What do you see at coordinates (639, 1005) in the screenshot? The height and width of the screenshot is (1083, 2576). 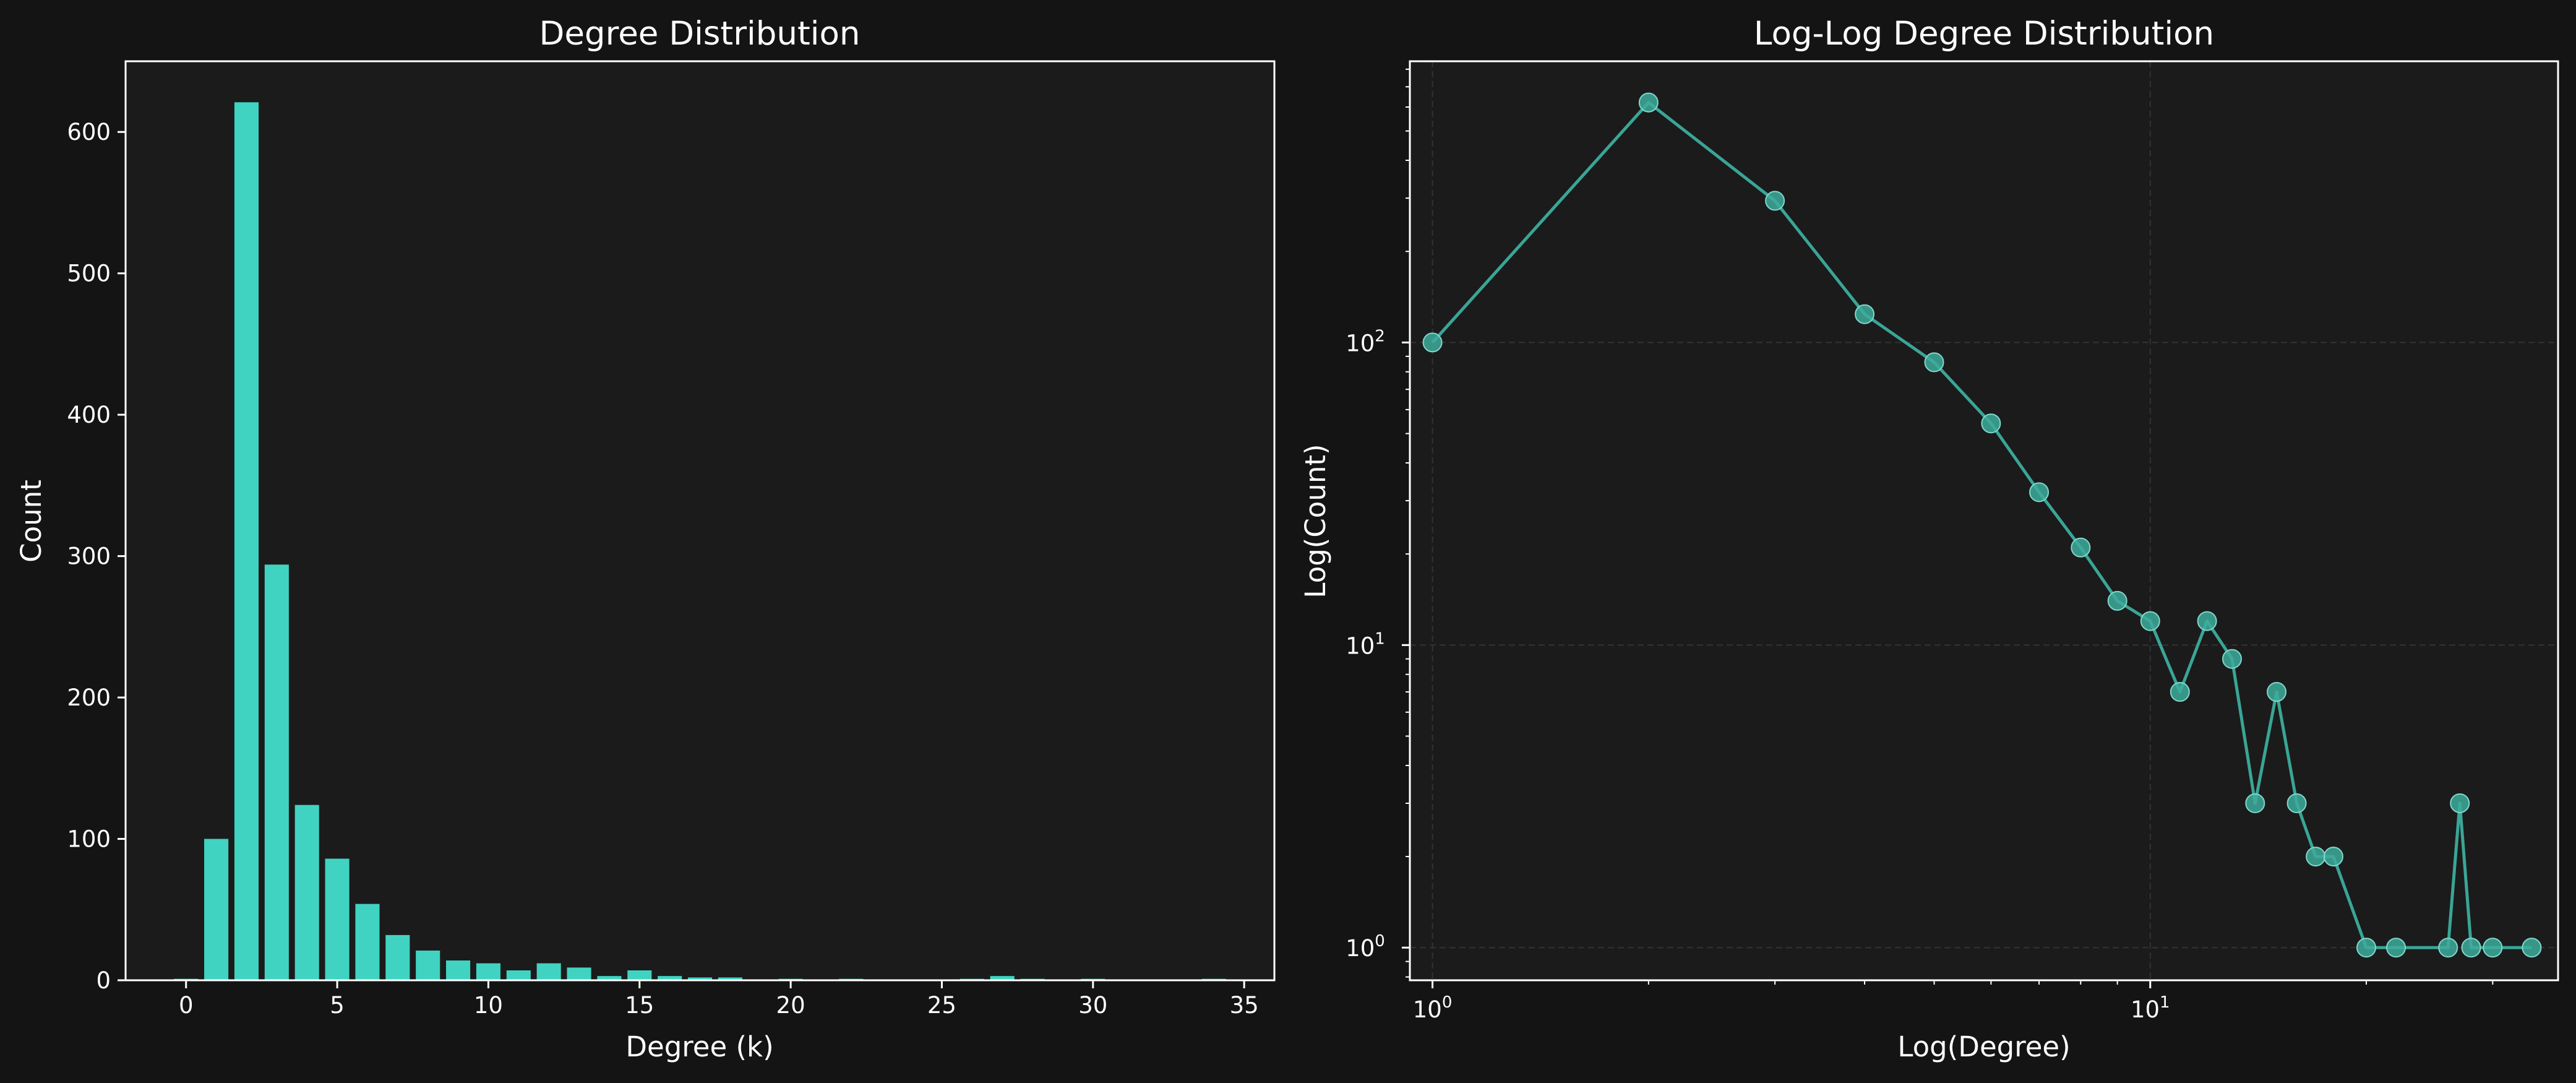 I see `bar-x-tick-label: 15` at bounding box center [639, 1005].